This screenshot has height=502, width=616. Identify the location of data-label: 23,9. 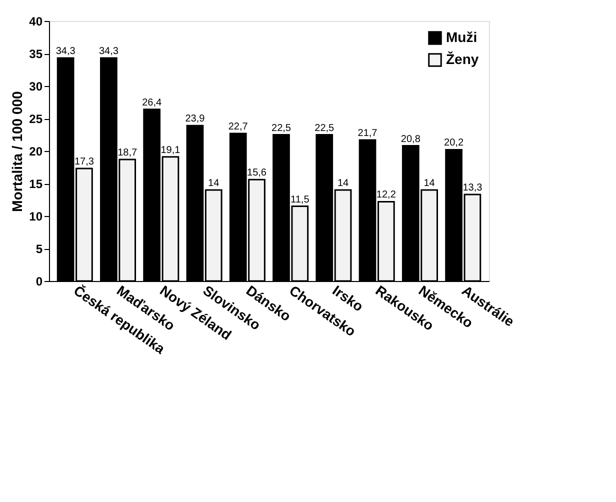
(195, 119).